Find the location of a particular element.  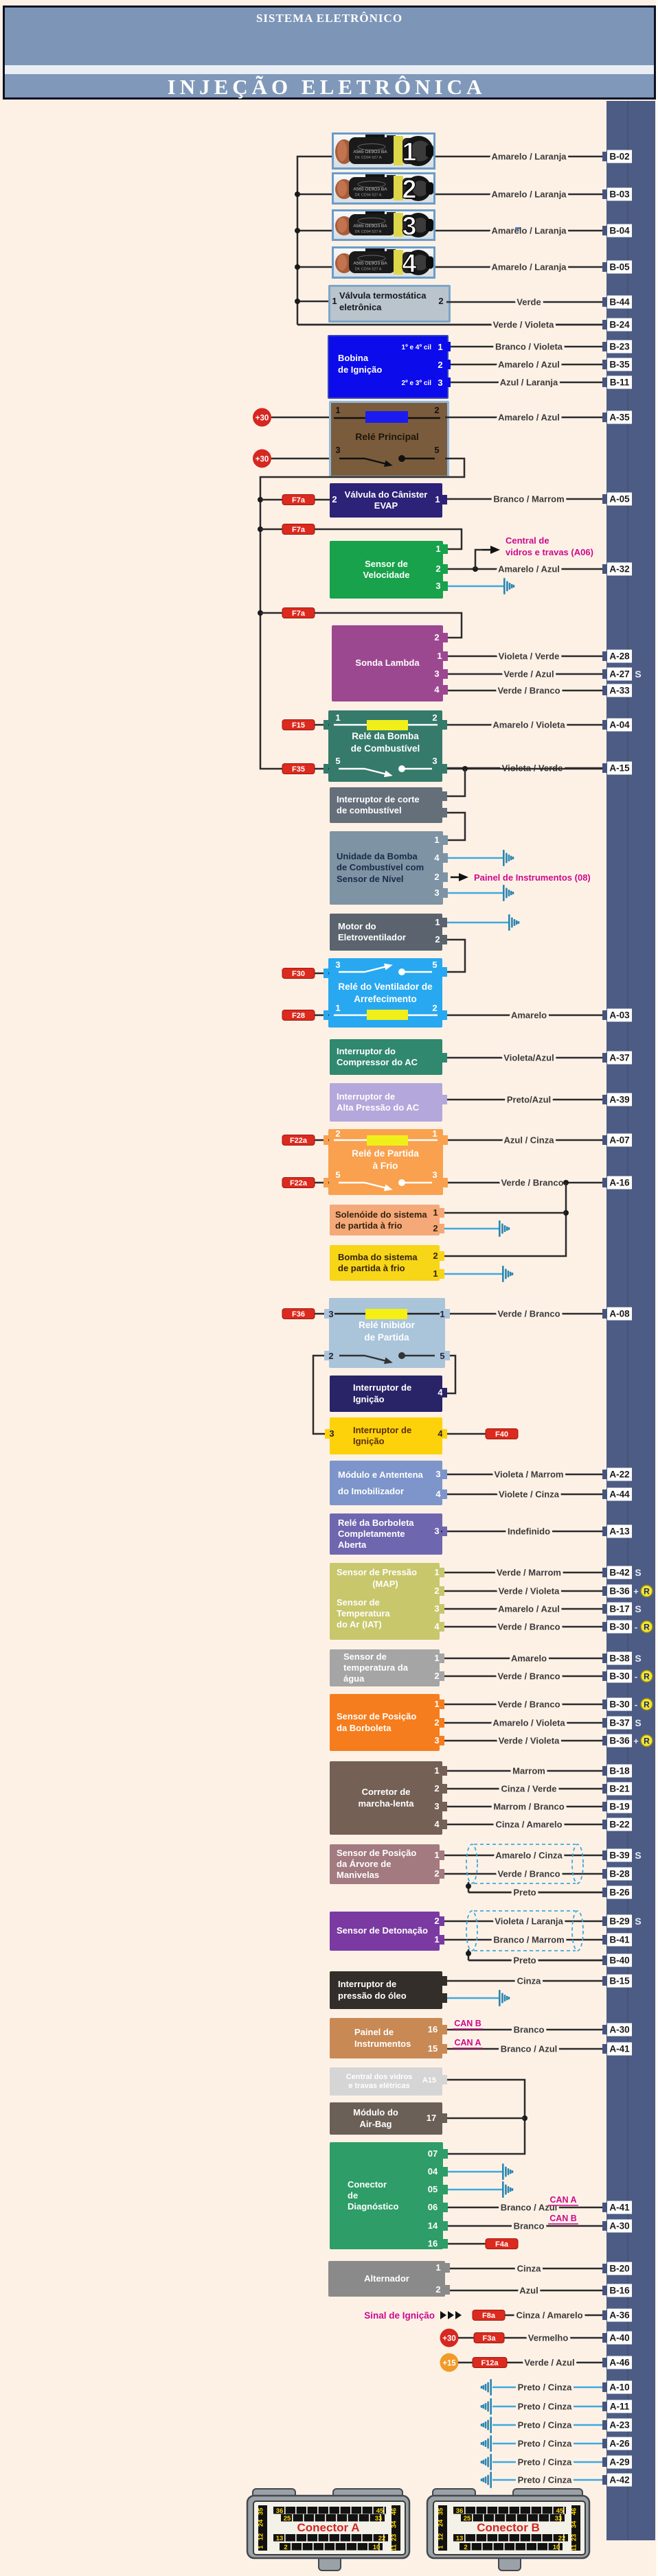

svg-text: Amarelo is located at coordinates (529, 1016).